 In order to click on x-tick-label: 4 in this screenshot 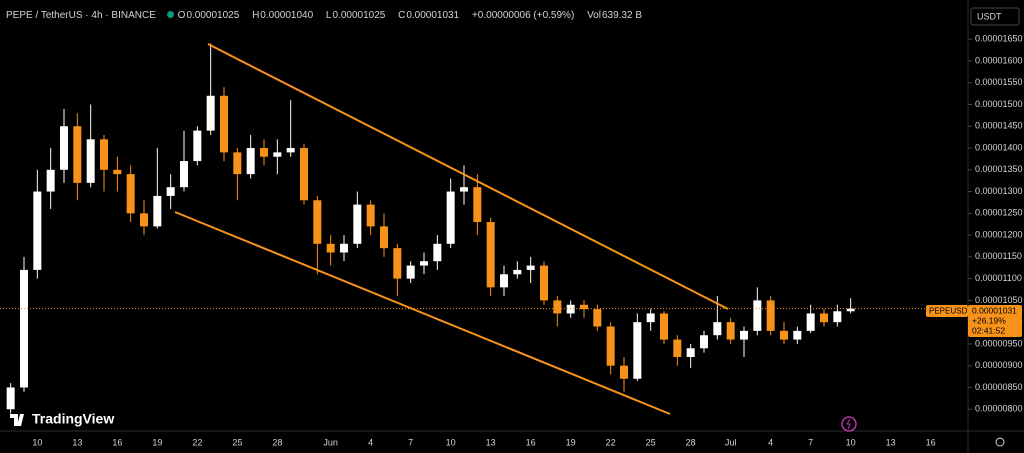, I will do `click(370, 442)`.